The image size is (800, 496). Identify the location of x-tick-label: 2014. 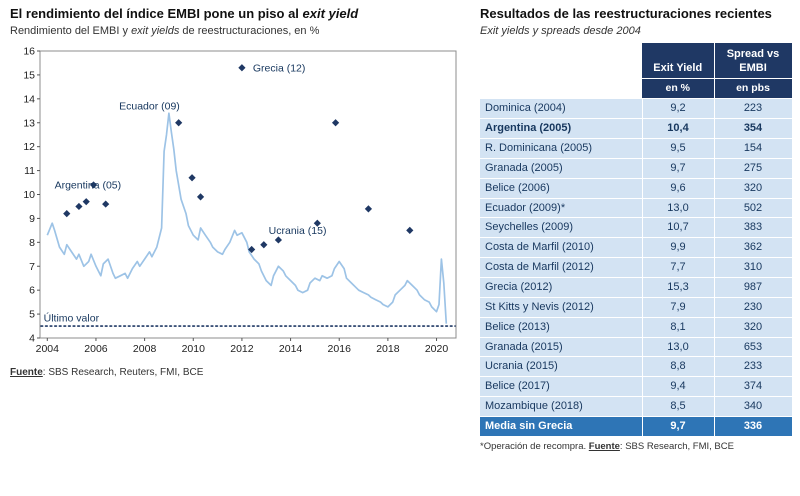
(291, 349).